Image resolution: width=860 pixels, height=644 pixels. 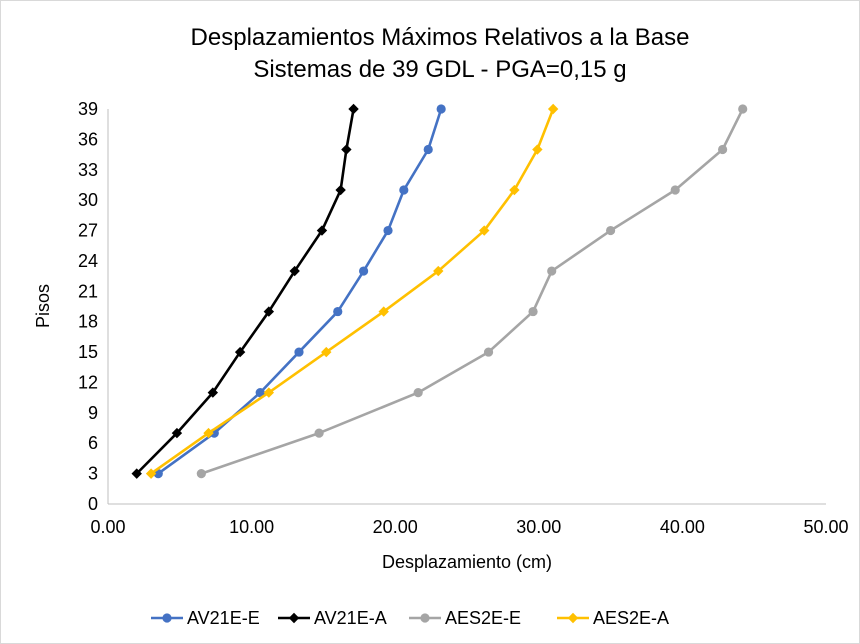 I want to click on y-tick-label: 27, so click(x=88, y=231).